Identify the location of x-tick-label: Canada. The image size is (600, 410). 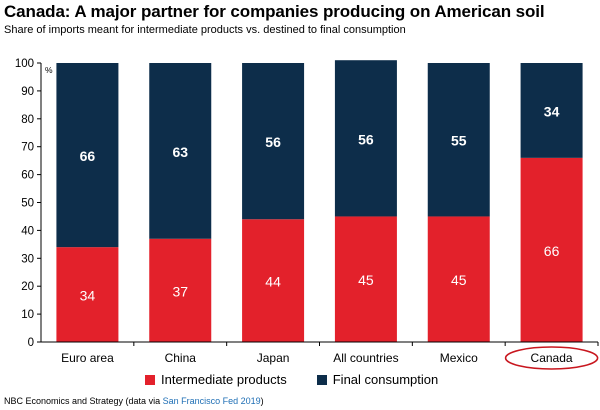
(552, 358).